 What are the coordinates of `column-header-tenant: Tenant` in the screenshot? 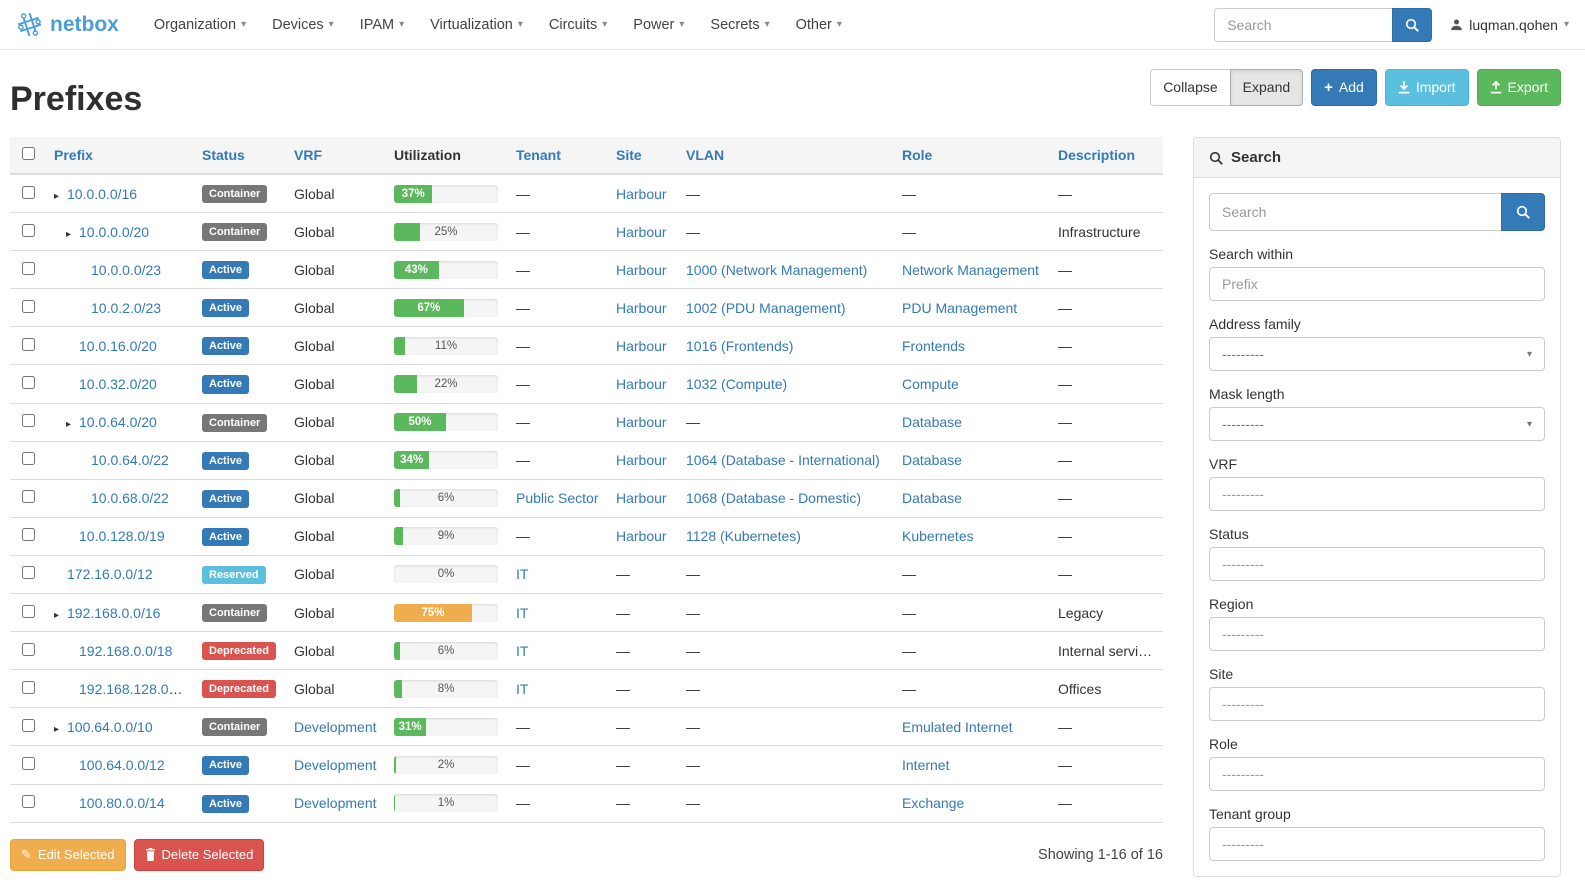 It's located at (558, 156).